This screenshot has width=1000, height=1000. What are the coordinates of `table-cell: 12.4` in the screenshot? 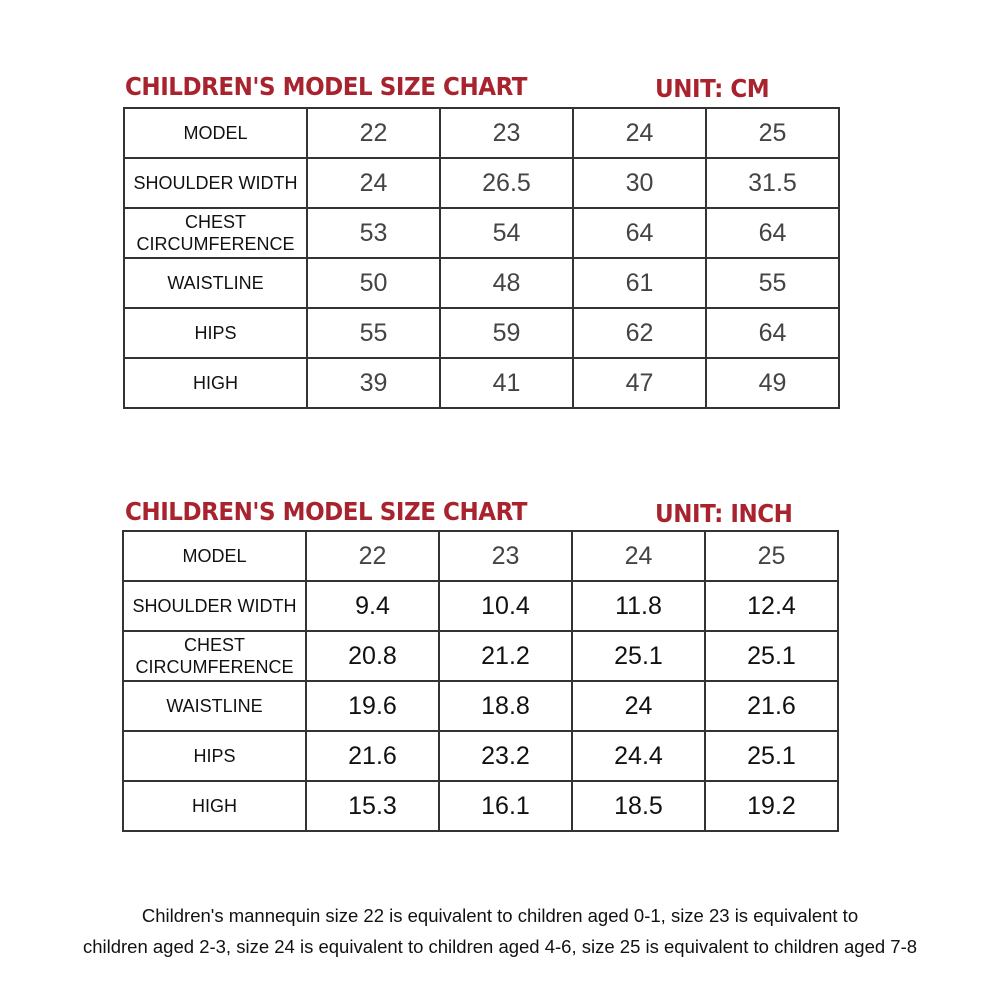 It's located at (771, 606).